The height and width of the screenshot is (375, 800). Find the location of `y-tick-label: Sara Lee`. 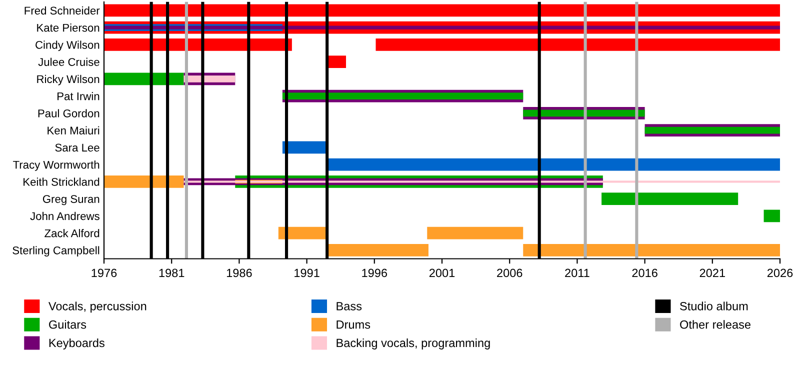

y-tick-label: Sara Lee is located at coordinates (77, 148).